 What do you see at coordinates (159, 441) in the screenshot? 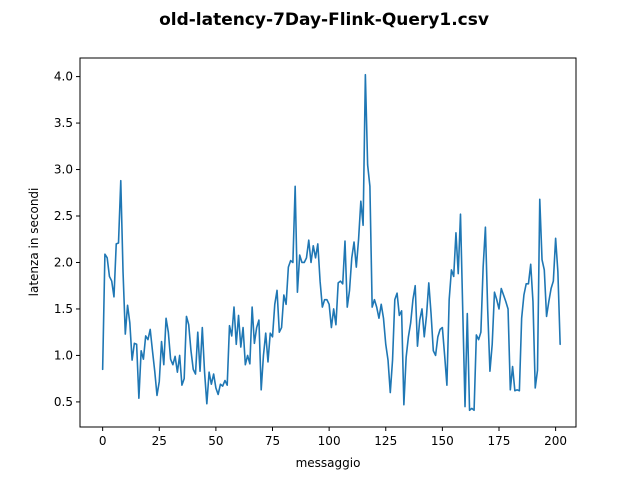
I see `x-tick-label: 25` at bounding box center [159, 441].